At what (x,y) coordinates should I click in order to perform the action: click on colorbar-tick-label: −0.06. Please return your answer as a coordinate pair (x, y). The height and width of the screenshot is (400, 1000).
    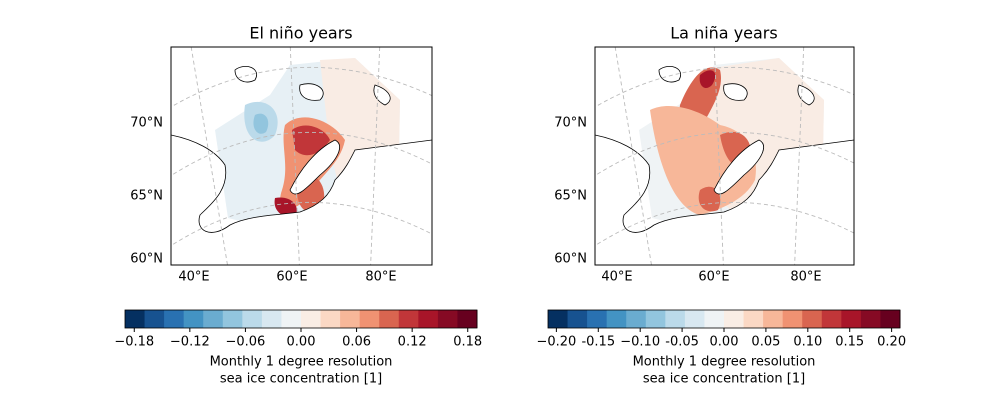
    Looking at the image, I should click on (245, 342).